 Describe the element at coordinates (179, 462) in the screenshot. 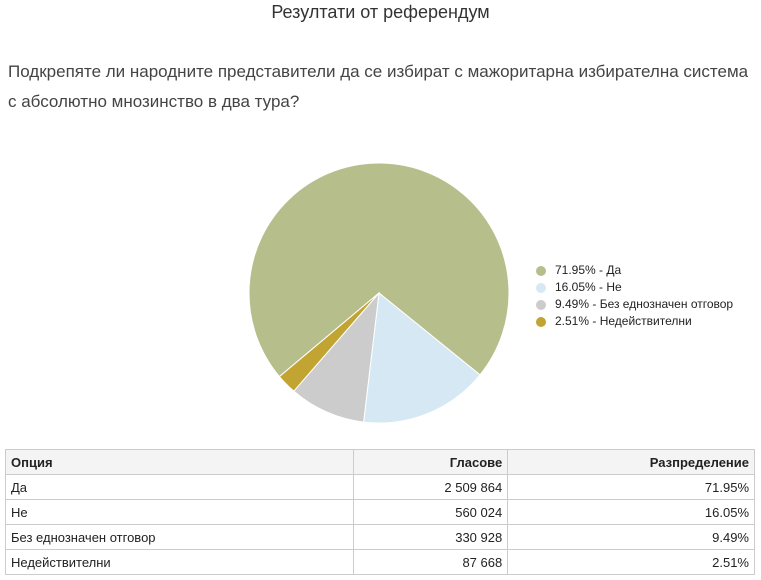

I see `header-cell: Опция` at that location.